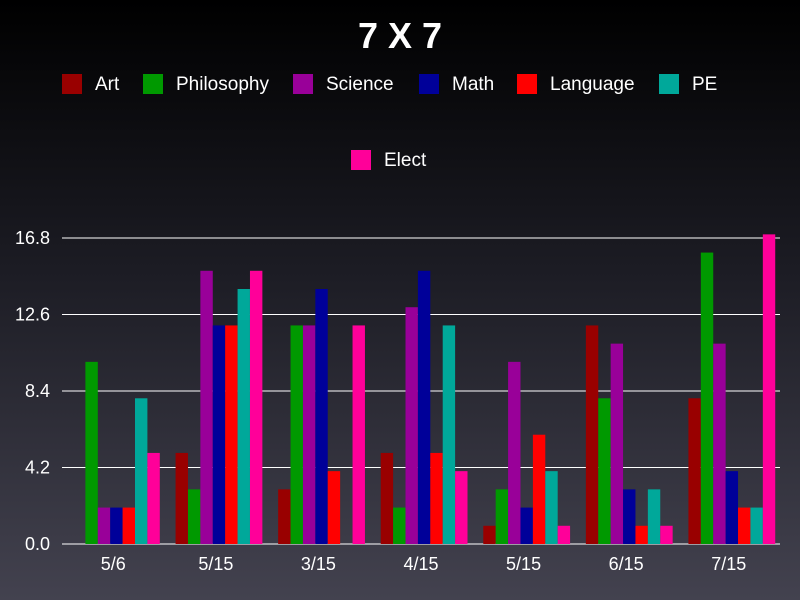 Image resolution: width=800 pixels, height=600 pixels. What do you see at coordinates (318, 564) in the screenshot?
I see `x-tick-label: 3/15` at bounding box center [318, 564].